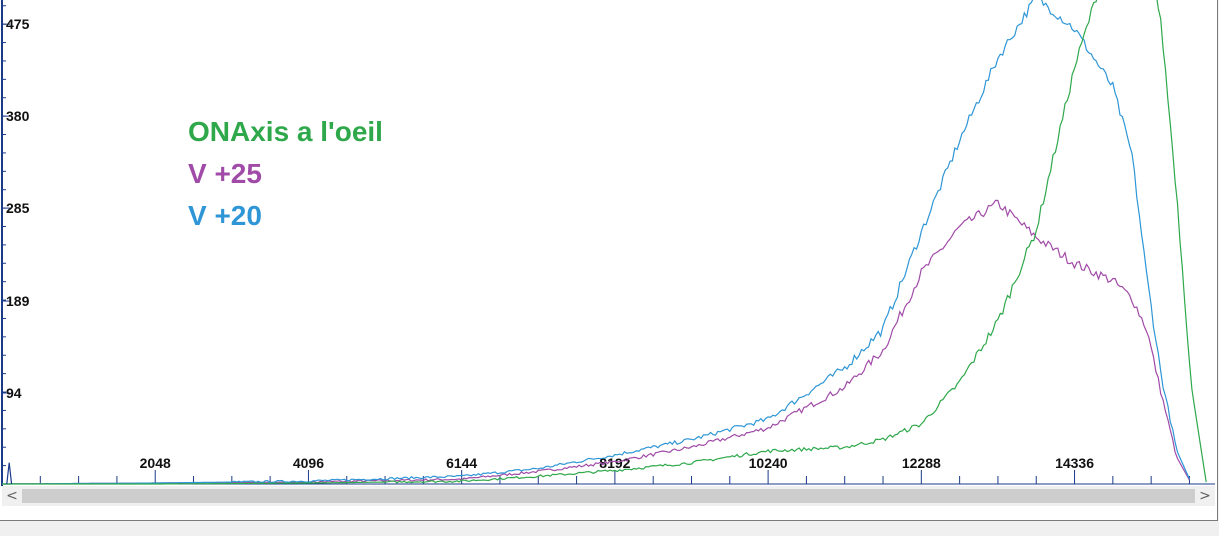 The image size is (1219, 536). What do you see at coordinates (225, 215) in the screenshot?
I see `legend-entry: V +20` at bounding box center [225, 215].